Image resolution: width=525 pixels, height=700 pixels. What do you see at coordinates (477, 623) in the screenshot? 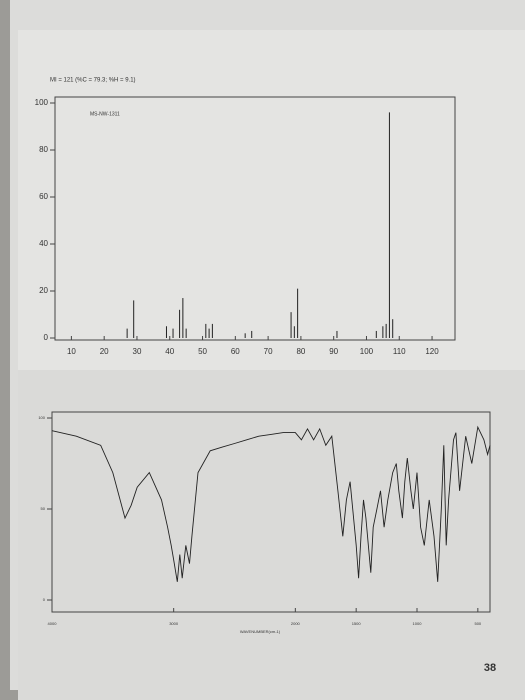
I see `x-tick-label: 500` at bounding box center [477, 623].